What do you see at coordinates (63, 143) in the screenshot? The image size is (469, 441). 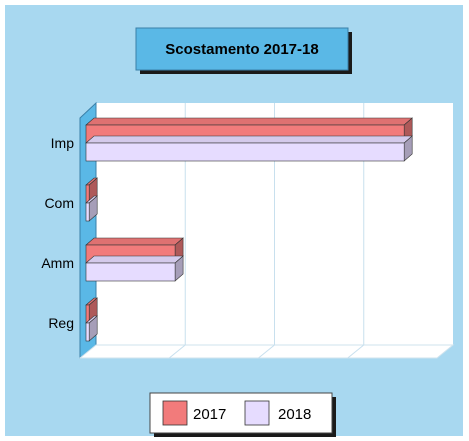 I see `category-label: Imp` at bounding box center [63, 143].